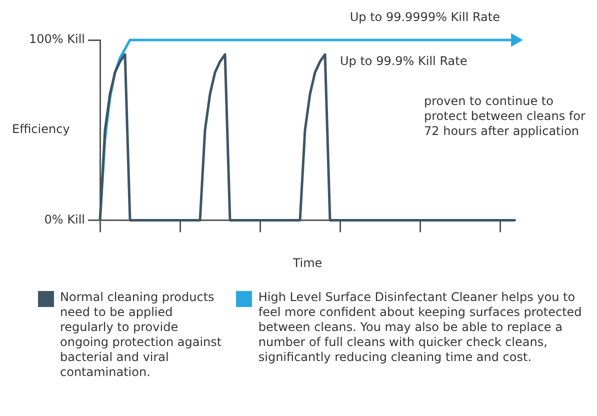 Image resolution: width=597 pixels, height=416 pixels. I want to click on legend-label: High Level Surface Disinfectant Cleaner helps you to feel more confident about keeping surfaces protected between cleans. You may also be able to replace a number of full cleans with quicker check cleans, significantly reducing cleaning time and cost., so click(420, 327).